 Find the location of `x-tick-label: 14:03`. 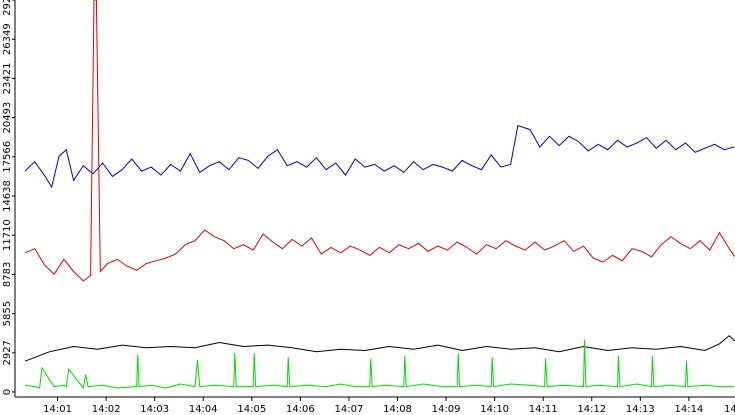

x-tick-label: 14:03 is located at coordinates (154, 409).